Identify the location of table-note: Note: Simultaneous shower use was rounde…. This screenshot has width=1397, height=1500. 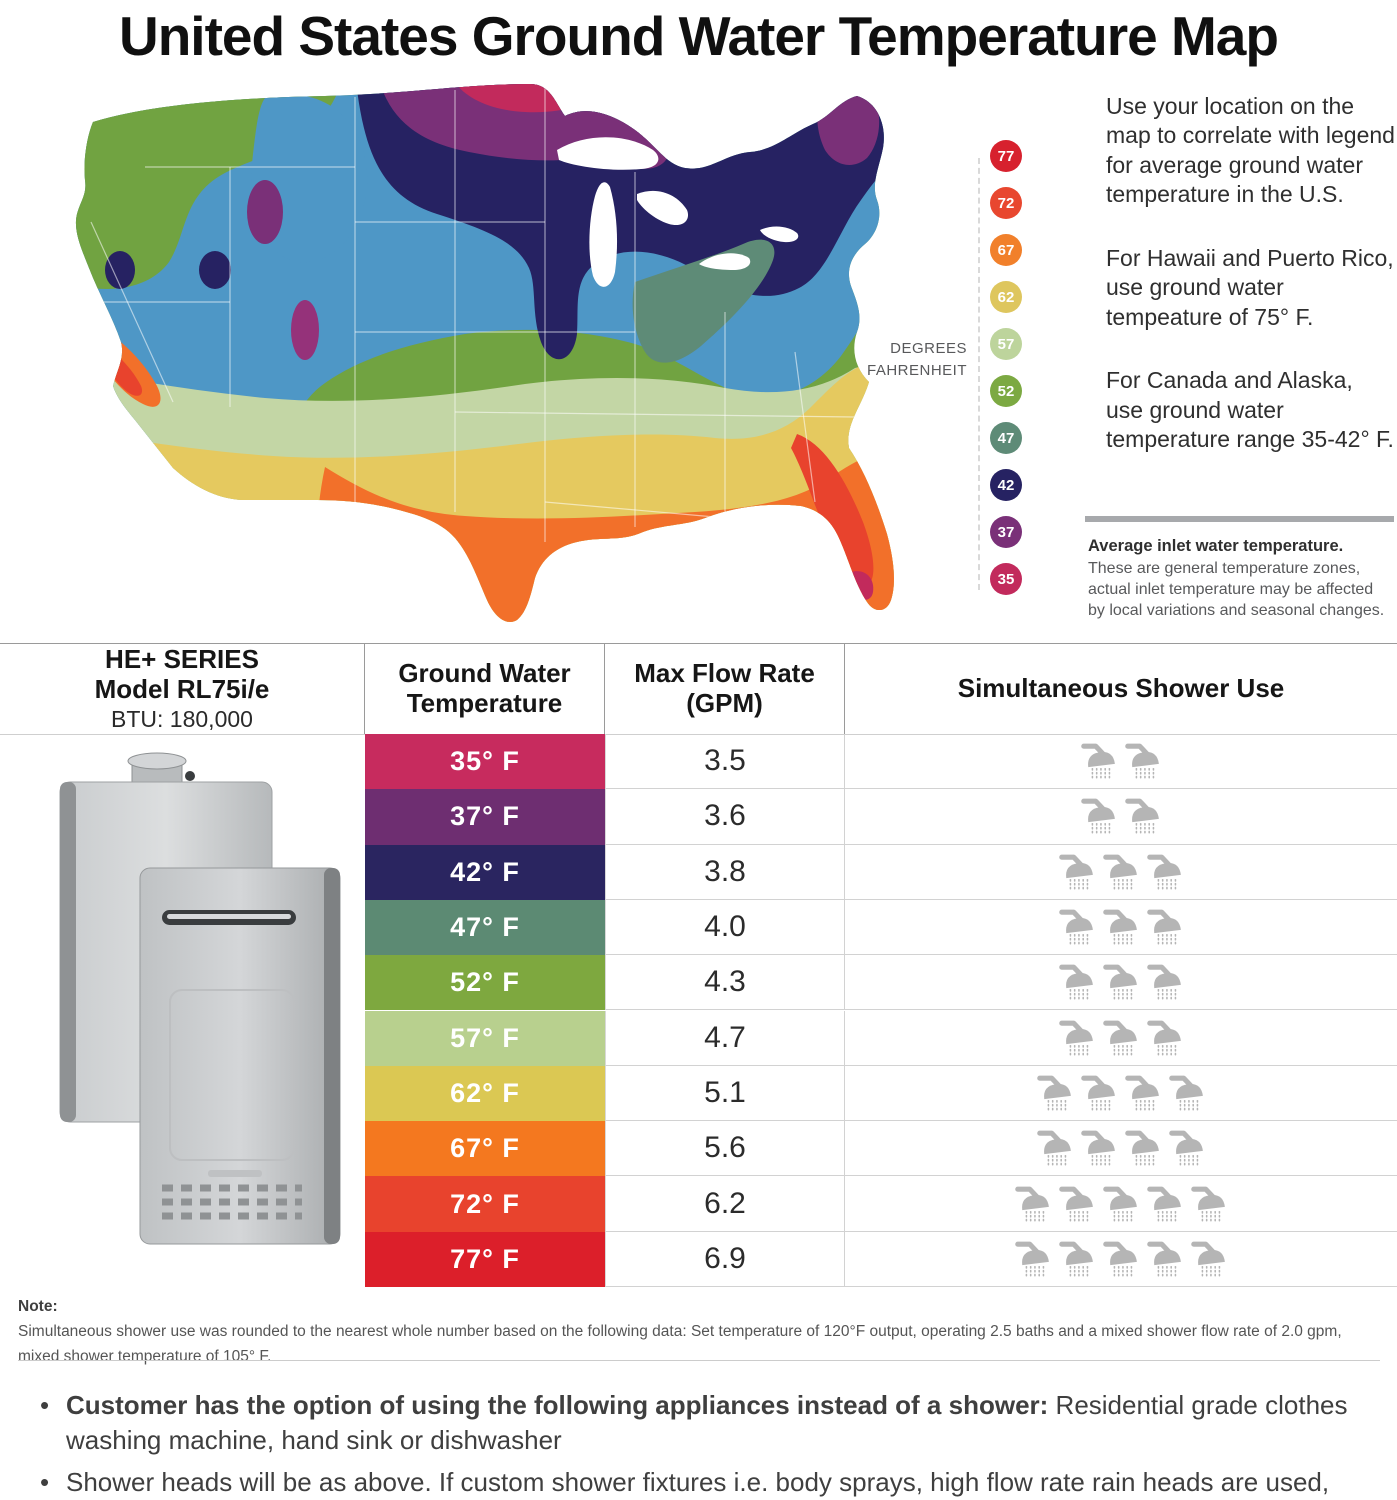
(701, 1332).